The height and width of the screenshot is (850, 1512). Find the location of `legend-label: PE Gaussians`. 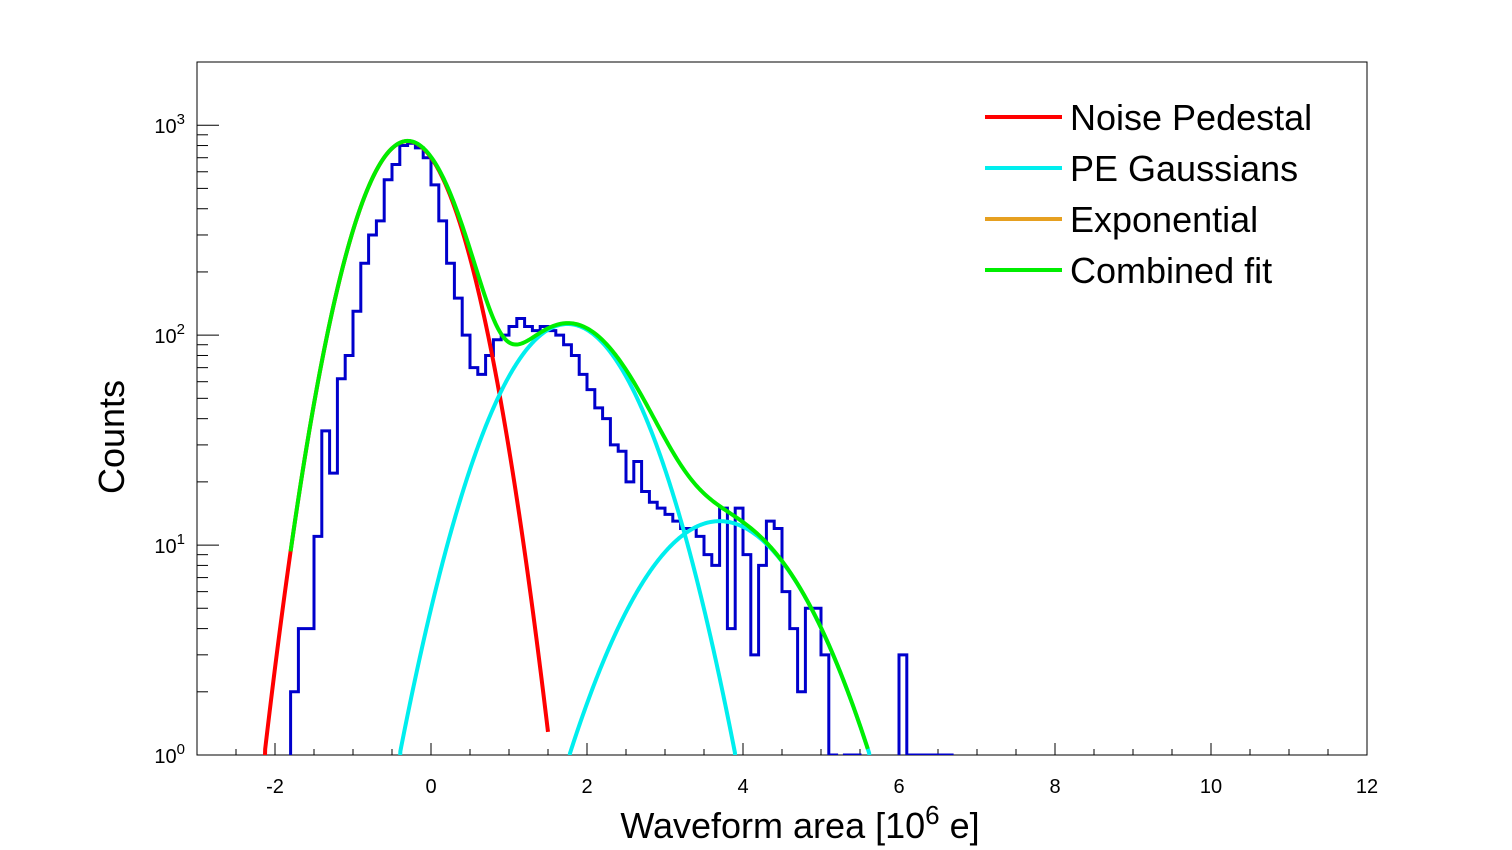

legend-label: PE Gaussians is located at coordinates (1184, 168).